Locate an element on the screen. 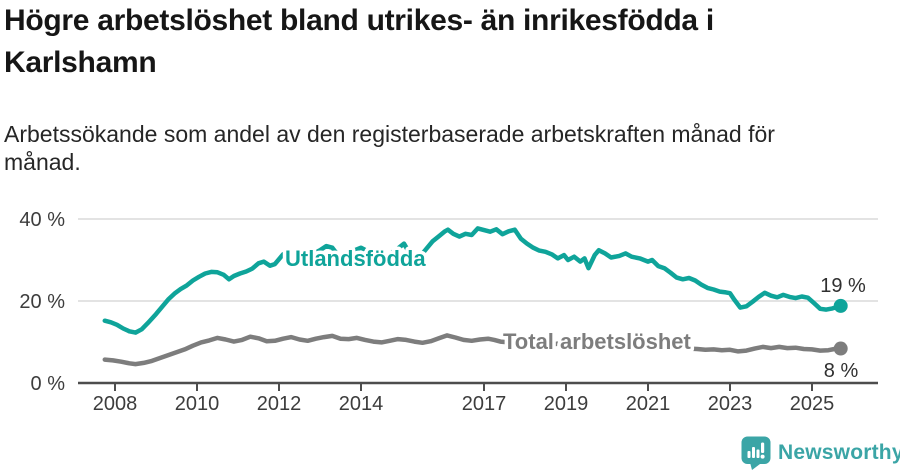  y-axis-labels: 0 % 20 % 40 % is located at coordinates (42, 302).